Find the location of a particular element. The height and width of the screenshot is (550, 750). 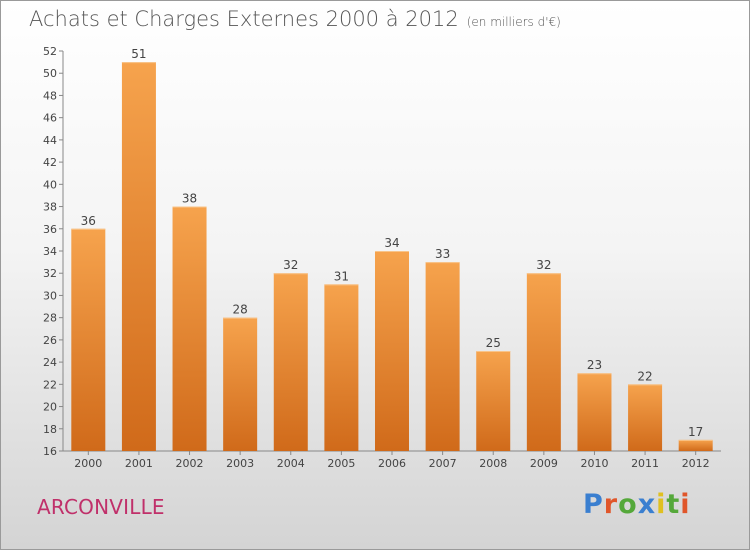

y-tick-label: 16 is located at coordinates (50, 451).